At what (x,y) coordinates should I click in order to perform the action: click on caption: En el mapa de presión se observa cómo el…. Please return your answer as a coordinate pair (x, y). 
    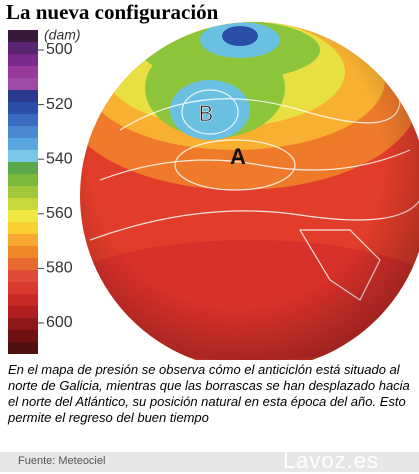
    Looking at the image, I should click on (209, 393).